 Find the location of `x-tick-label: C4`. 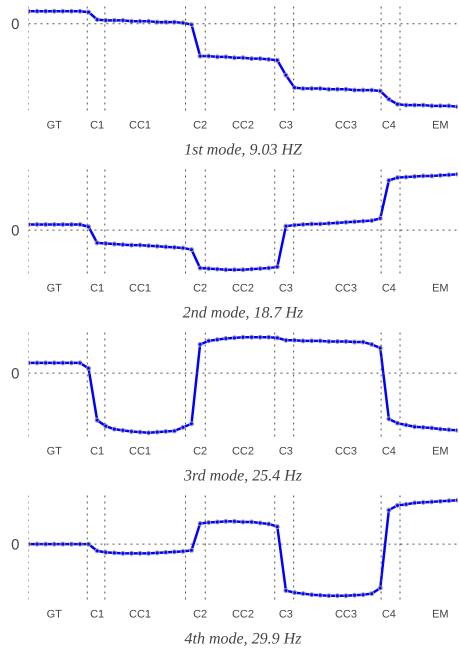

x-tick-label: C4 is located at coordinates (389, 614).